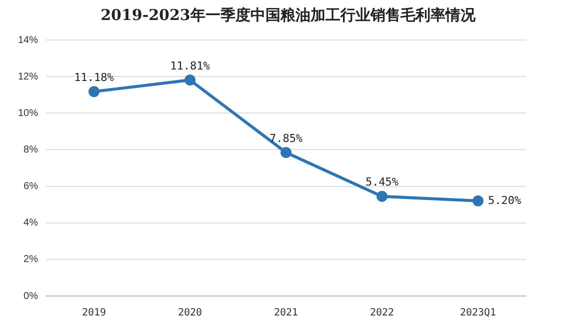  Describe the element at coordinates (288, 15) in the screenshot. I see `chart-title: 2019-2023年一季度中国粮油加工行业销售毛利率情况` at that location.